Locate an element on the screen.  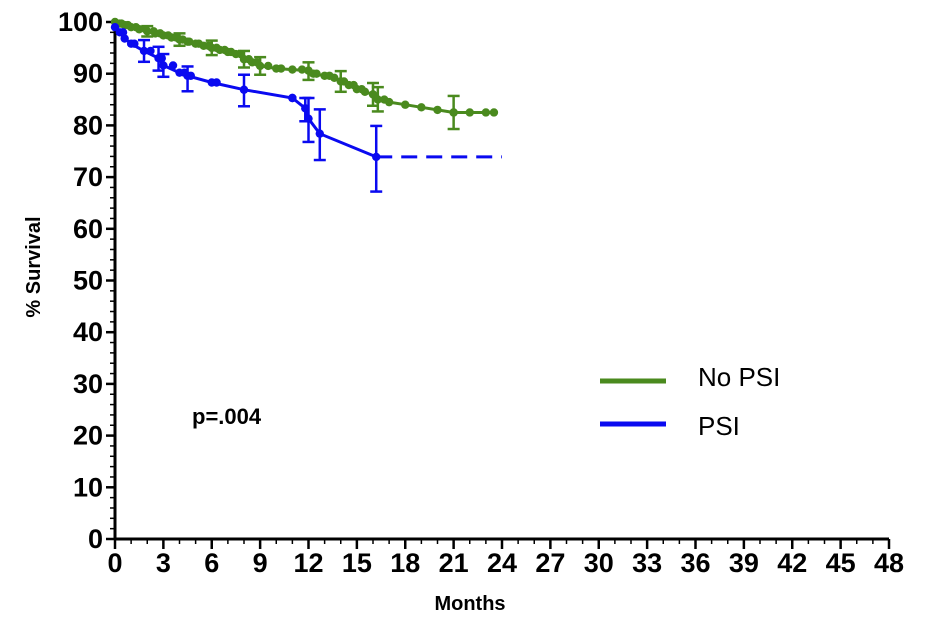
y-tick-label: 20 is located at coordinates (88, 436).